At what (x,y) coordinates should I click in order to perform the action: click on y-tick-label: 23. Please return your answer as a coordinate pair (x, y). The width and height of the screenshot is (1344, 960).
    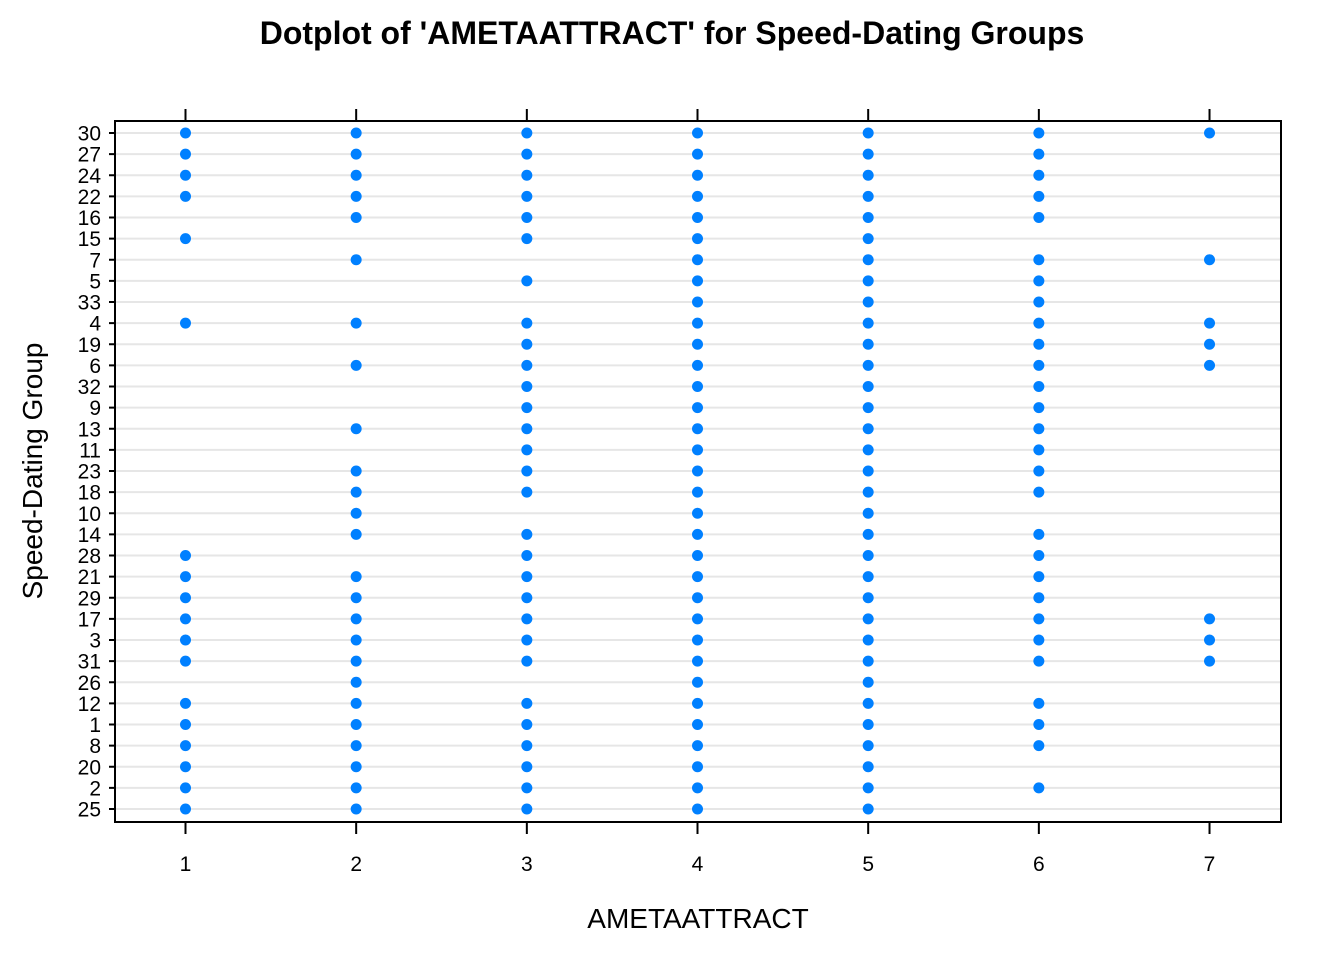
    Looking at the image, I should click on (89, 472).